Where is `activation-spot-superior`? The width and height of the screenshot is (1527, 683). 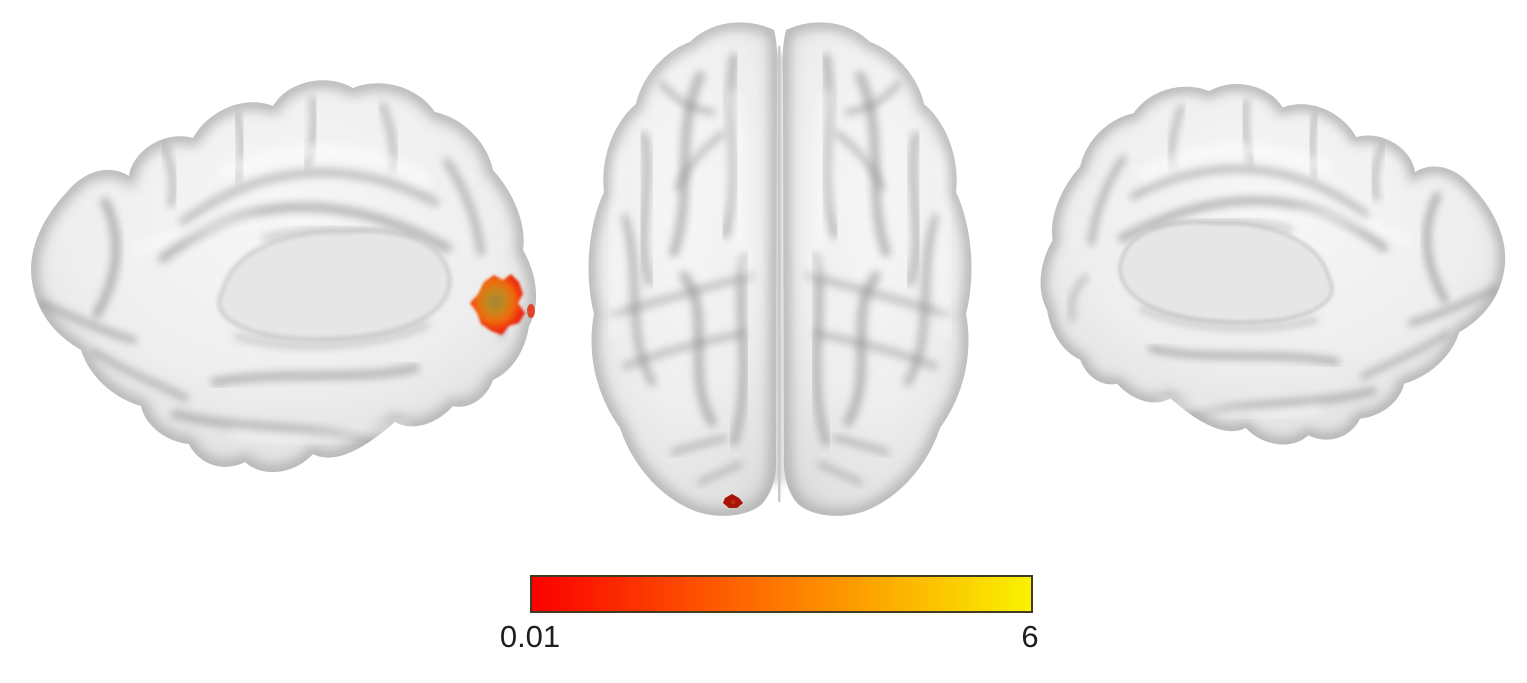 activation-spot-superior is located at coordinates (733, 501).